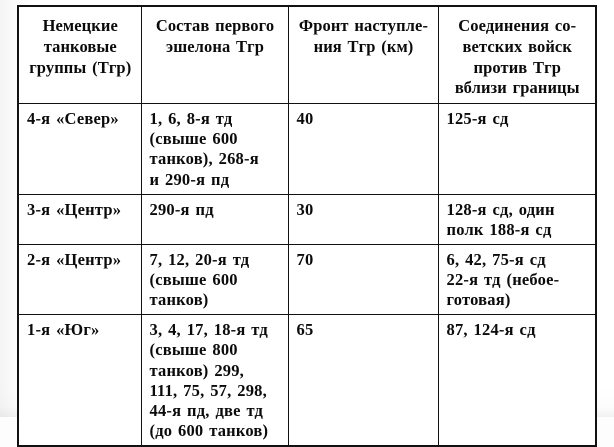  What do you see at coordinates (500, 209) in the screenshot?
I see `cell-line: 128-я сд, один` at bounding box center [500, 209].